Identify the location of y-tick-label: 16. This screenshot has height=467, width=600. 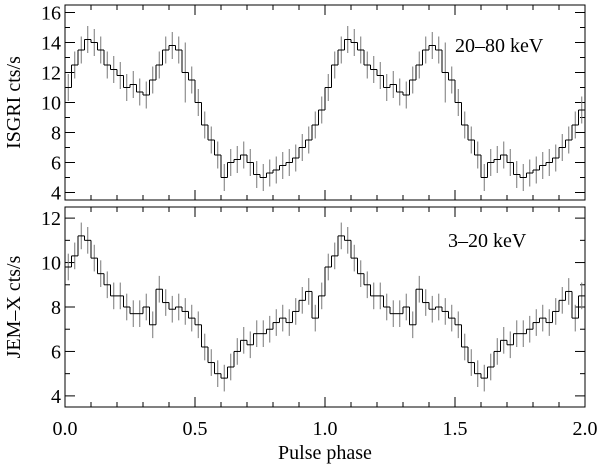
(51, 14).